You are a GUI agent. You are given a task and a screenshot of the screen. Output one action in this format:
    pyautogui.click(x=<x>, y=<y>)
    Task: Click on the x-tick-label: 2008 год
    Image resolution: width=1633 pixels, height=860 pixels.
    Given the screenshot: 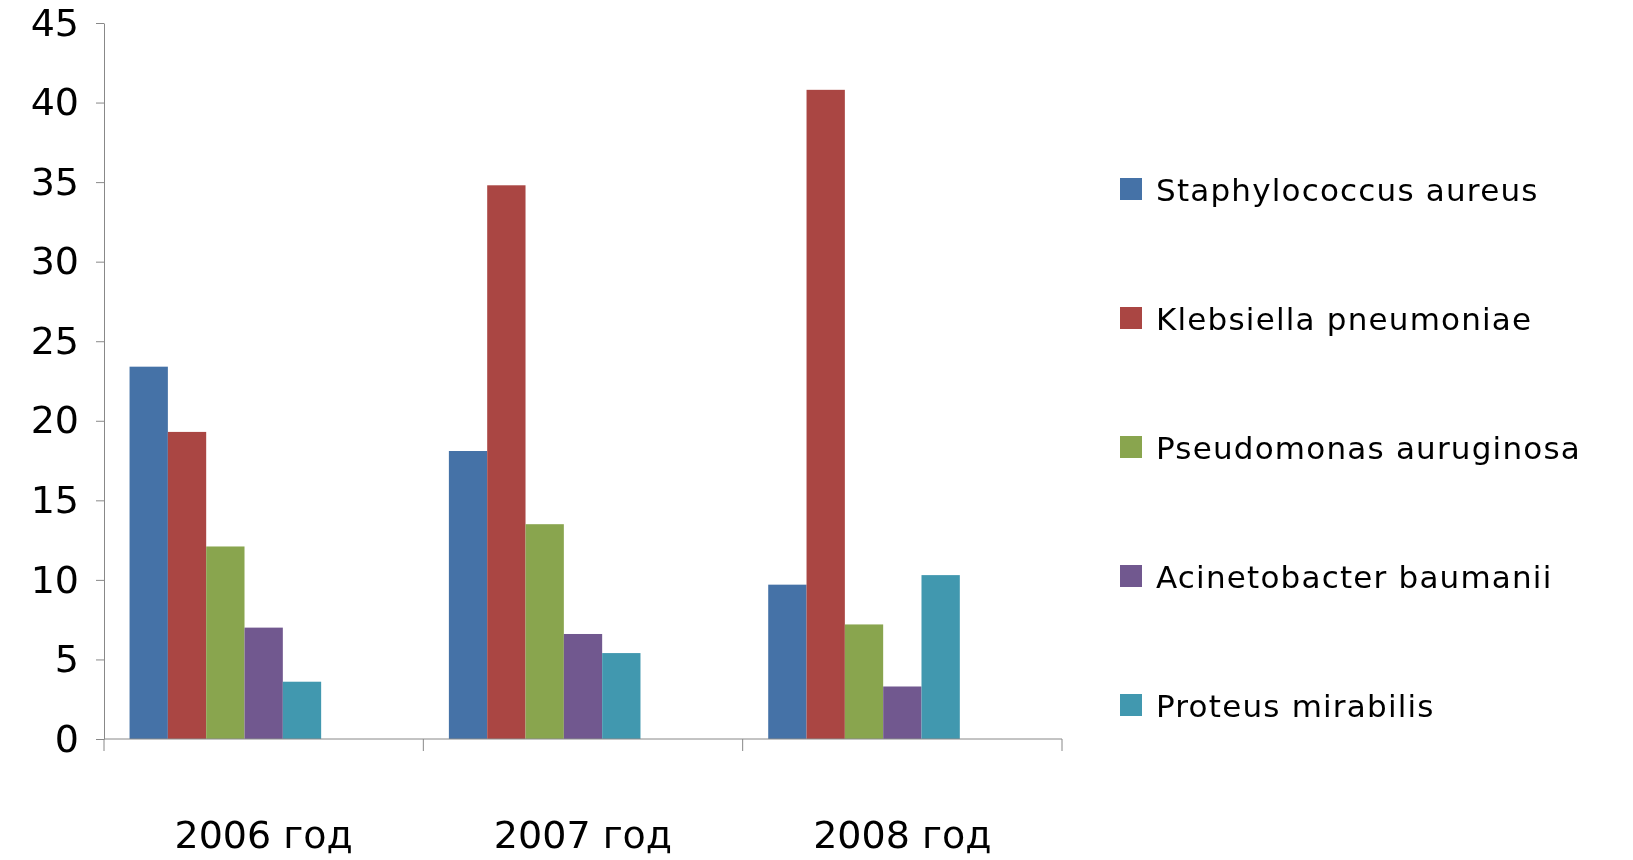 What is the action you would take?
    pyautogui.click(x=902, y=835)
    